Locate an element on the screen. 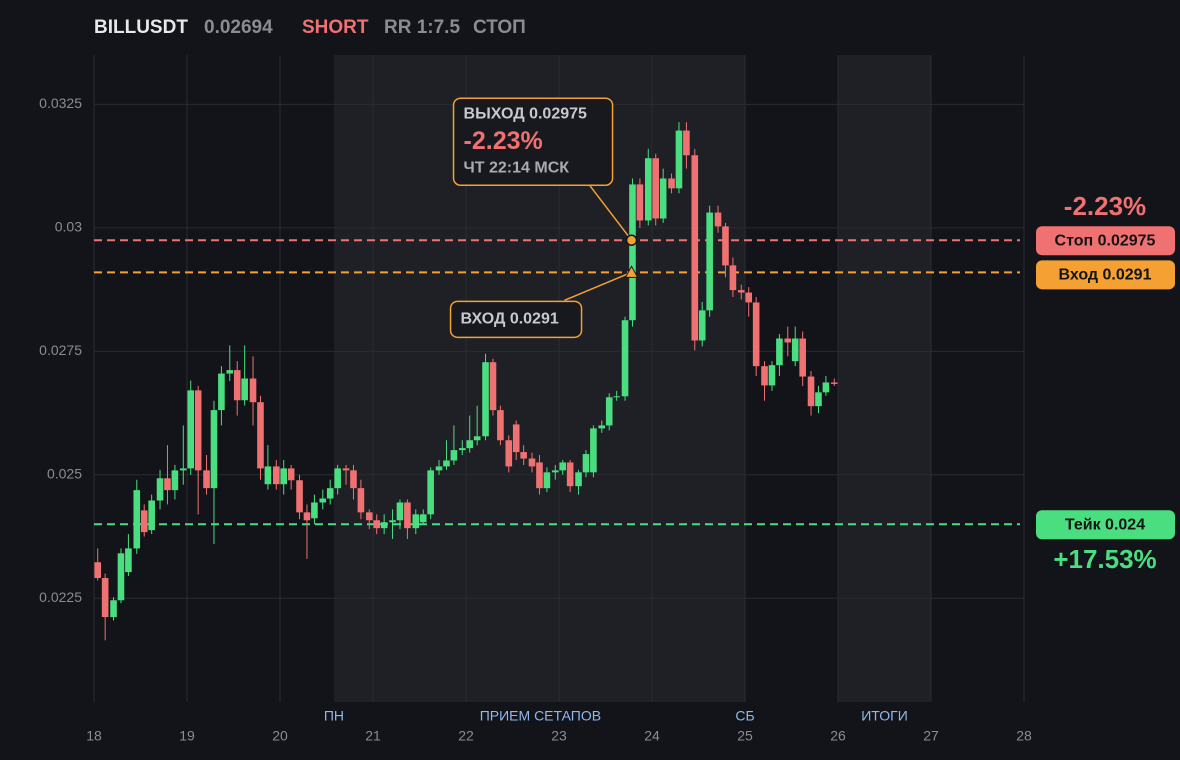  exit-time: ЧТ 22:14 МСК is located at coordinates (517, 167).